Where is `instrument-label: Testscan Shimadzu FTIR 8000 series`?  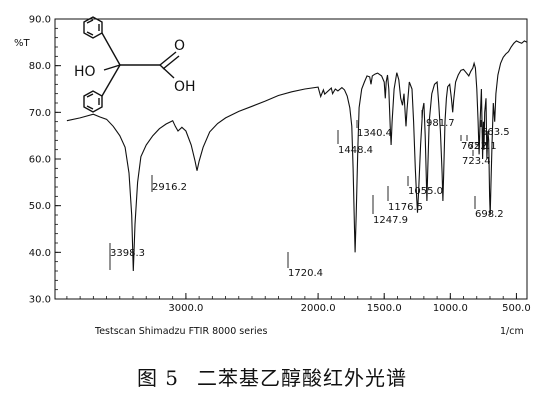 instrument-label: Testscan Shimadzu FTIR 8000 series is located at coordinates (180, 331).